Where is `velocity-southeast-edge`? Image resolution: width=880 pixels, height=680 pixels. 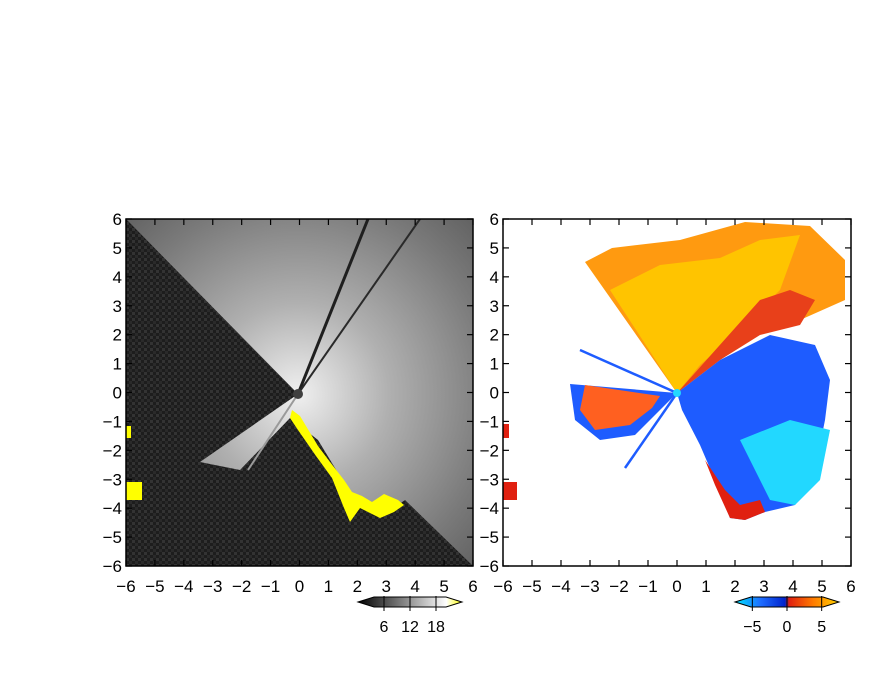 velocity-southeast-edge is located at coordinates (735, 490).